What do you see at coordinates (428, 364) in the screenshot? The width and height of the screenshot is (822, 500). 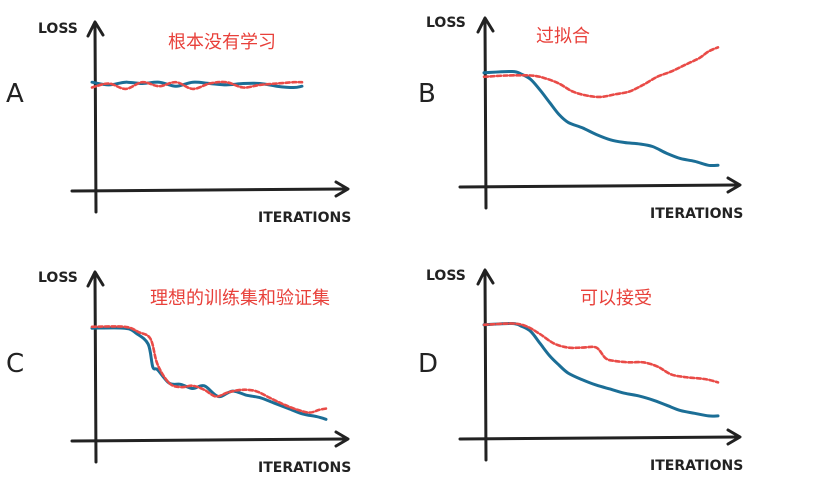 I see `panel-d-letter: D` at bounding box center [428, 364].